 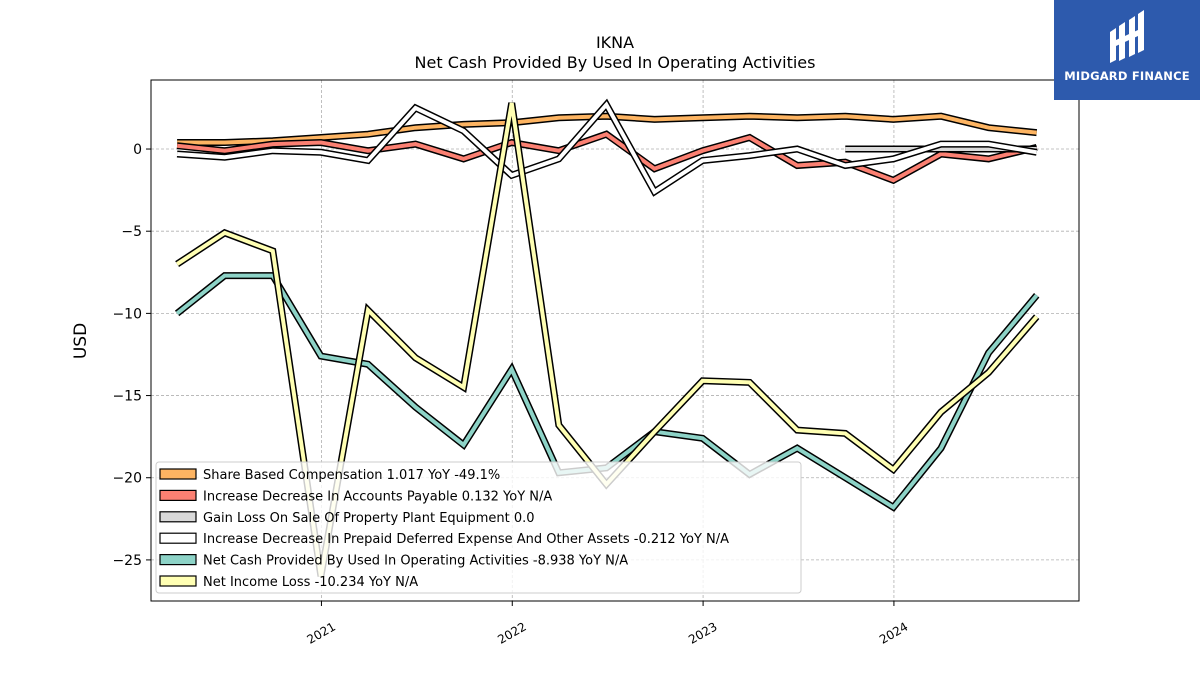 I want to click on x-tick-label: 2021, so click(x=320, y=632).